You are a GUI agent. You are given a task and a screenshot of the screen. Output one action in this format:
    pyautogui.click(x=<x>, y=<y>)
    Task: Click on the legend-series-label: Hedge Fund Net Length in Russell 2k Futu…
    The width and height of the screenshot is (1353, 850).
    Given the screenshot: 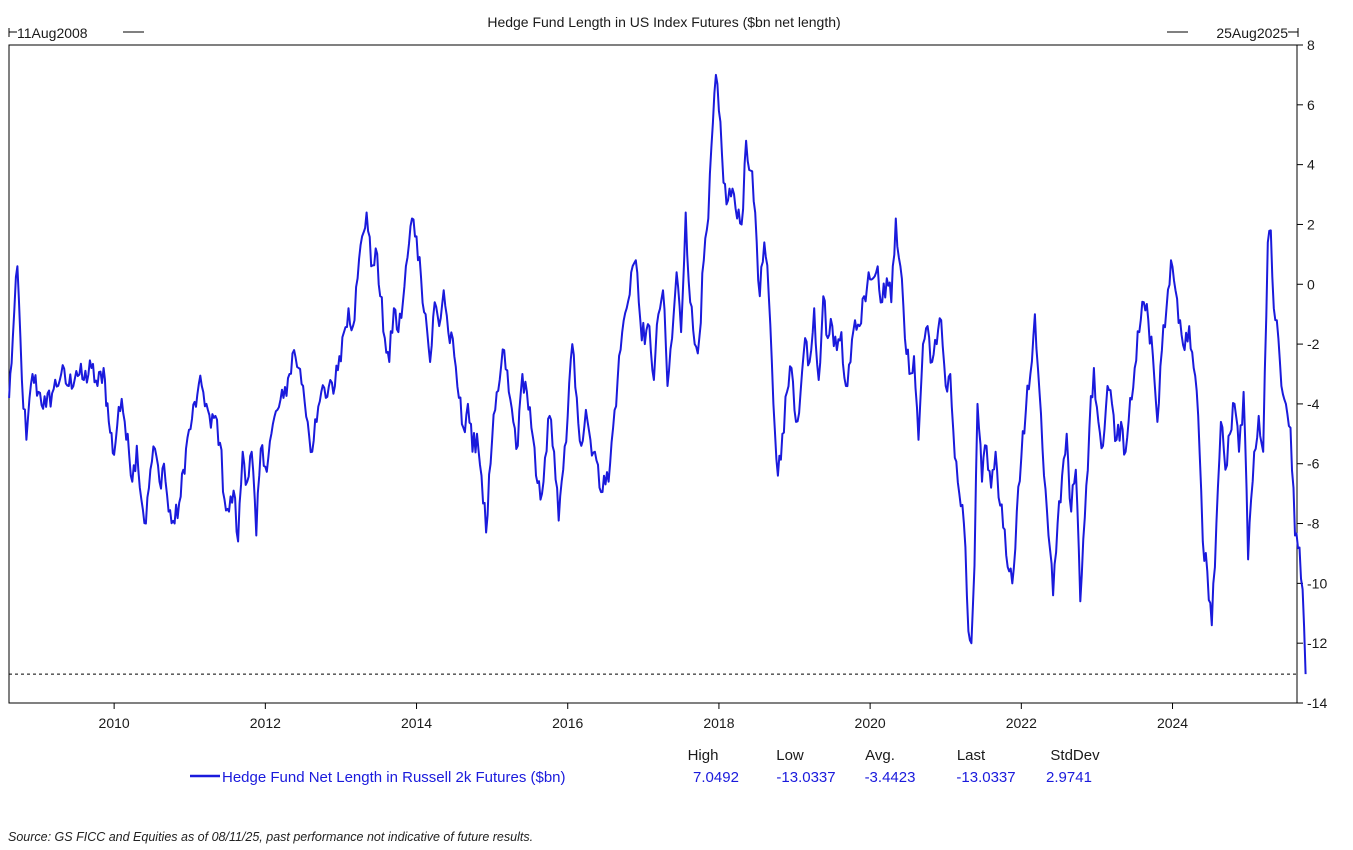 What is the action you would take?
    pyautogui.click(x=394, y=777)
    